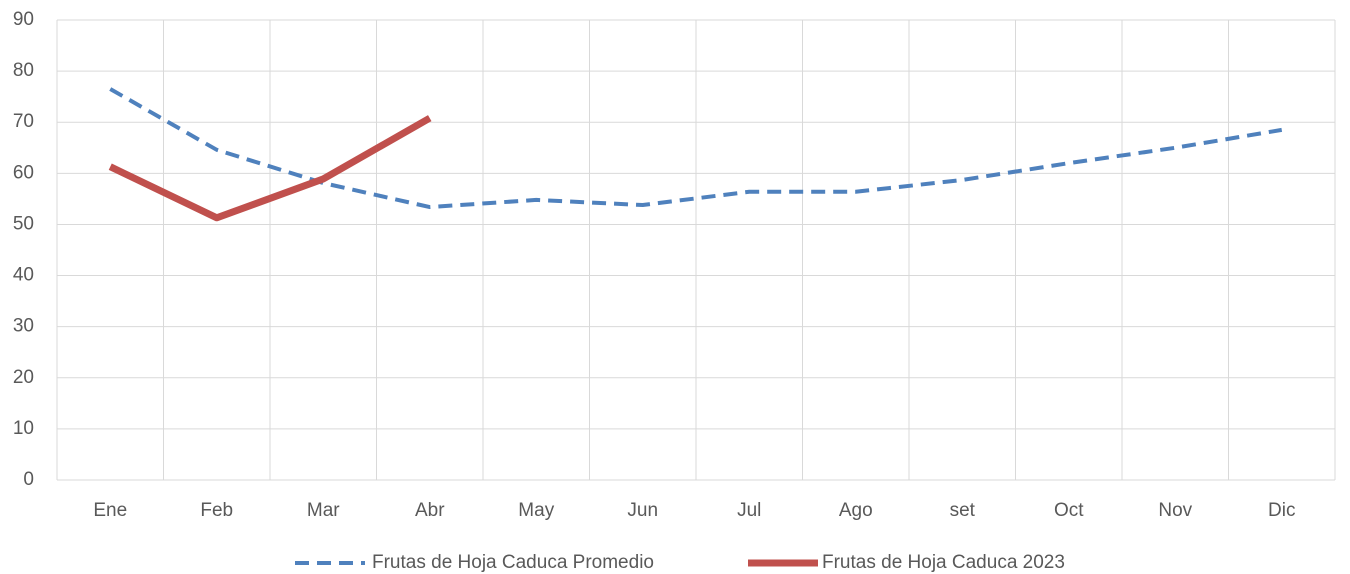  I want to click on y-tick-label: 80, so click(23, 70).